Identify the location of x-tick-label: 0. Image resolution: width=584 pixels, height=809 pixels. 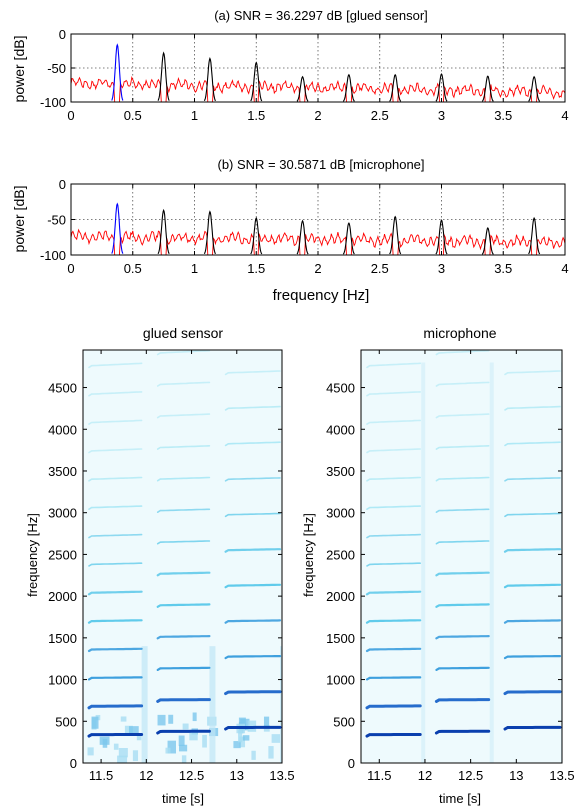
(70, 268).